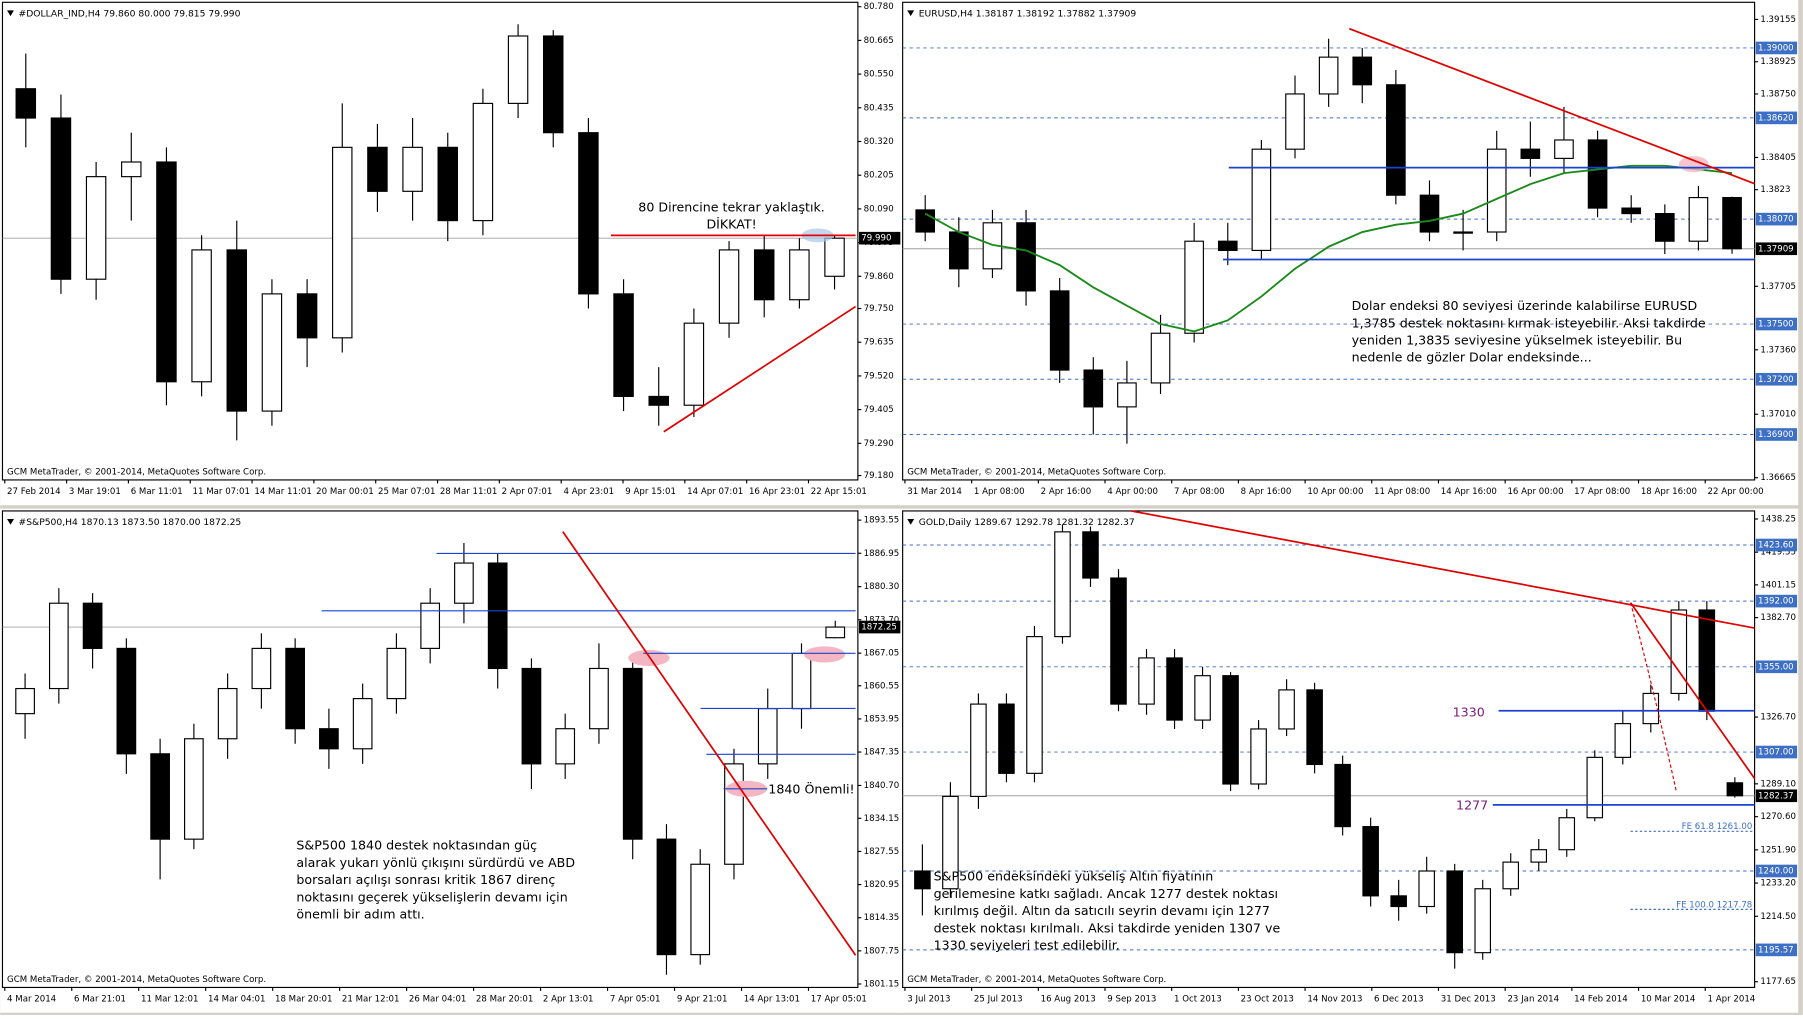  Describe the element at coordinates (1778, 415) in the screenshot. I see `y-tick-label: 1.37010` at that location.